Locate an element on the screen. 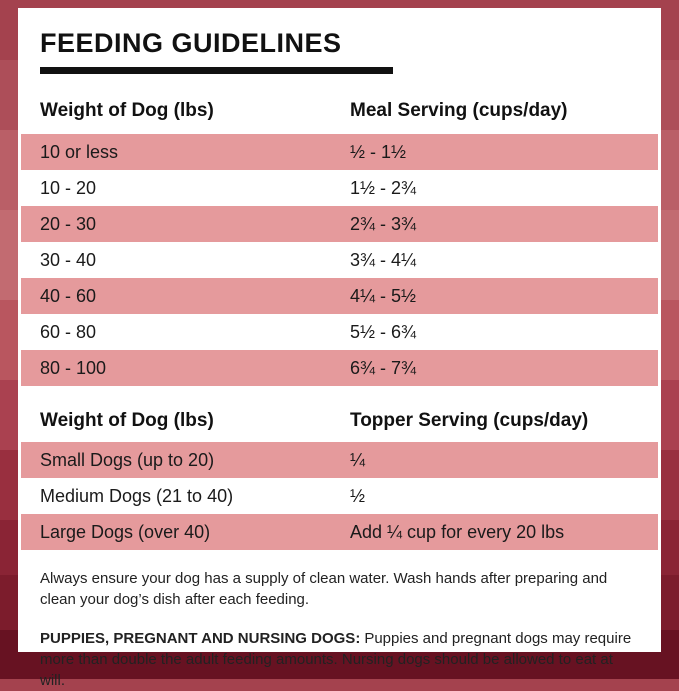 This screenshot has height=691, width=679. table-row: 40 - 60 4¼ - 5½ is located at coordinates (339, 296).